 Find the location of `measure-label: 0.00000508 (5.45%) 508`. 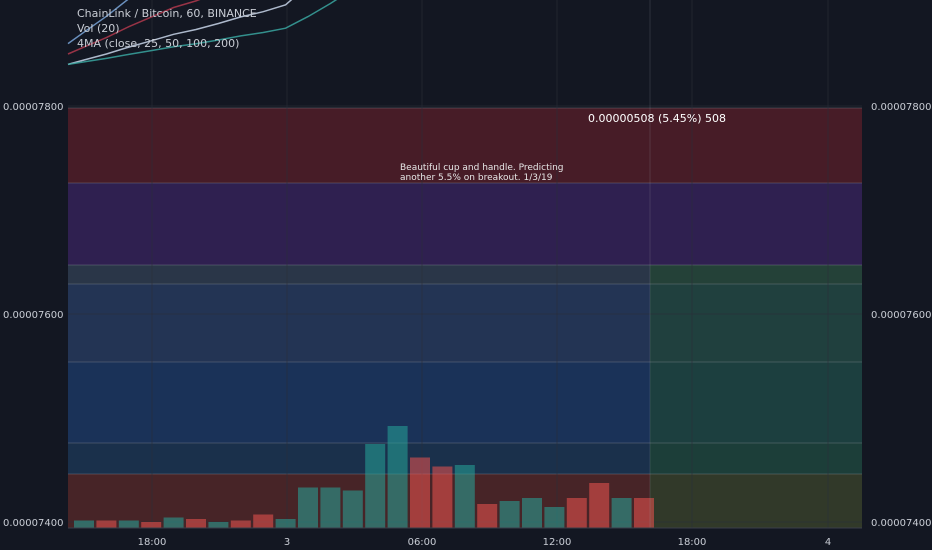

measure-label: 0.00000508 (5.45%) 508 is located at coordinates (657, 118).